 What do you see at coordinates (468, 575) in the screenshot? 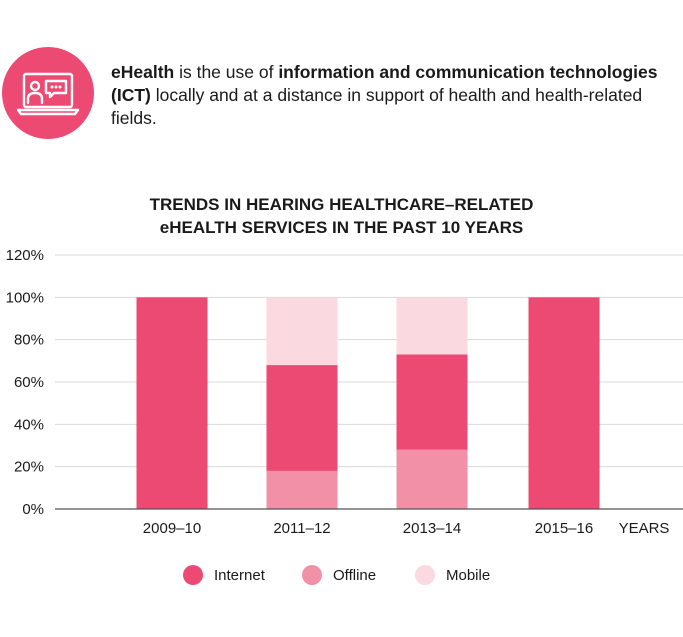
I see `legend-label-mobile: Mobile` at bounding box center [468, 575].